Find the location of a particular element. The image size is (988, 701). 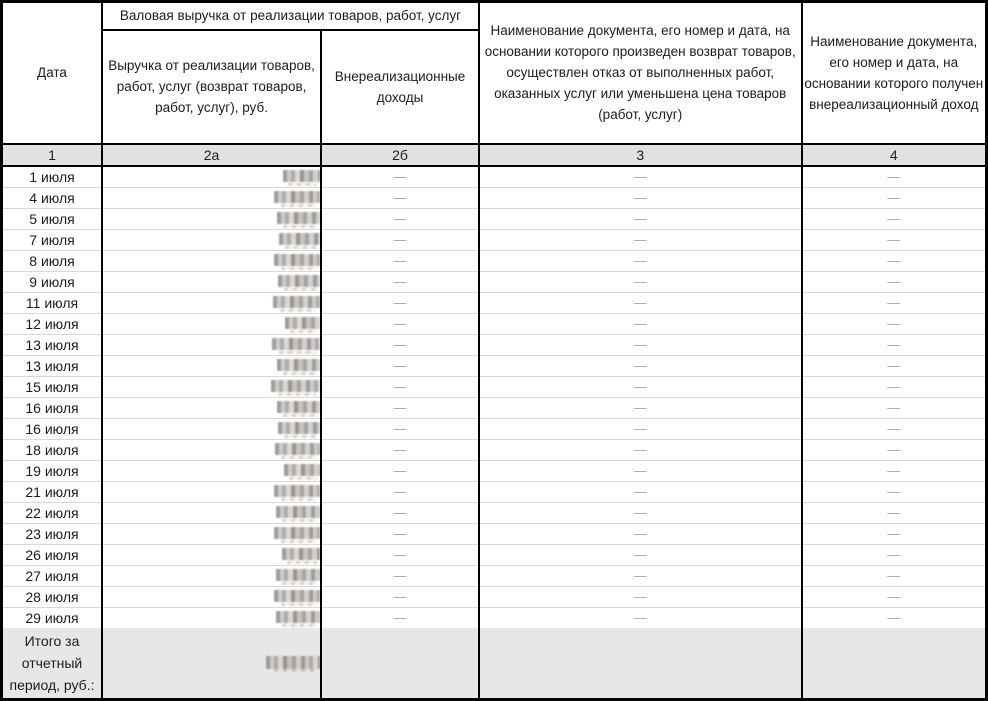

table-row: 9 июля — — — is located at coordinates (493, 281).